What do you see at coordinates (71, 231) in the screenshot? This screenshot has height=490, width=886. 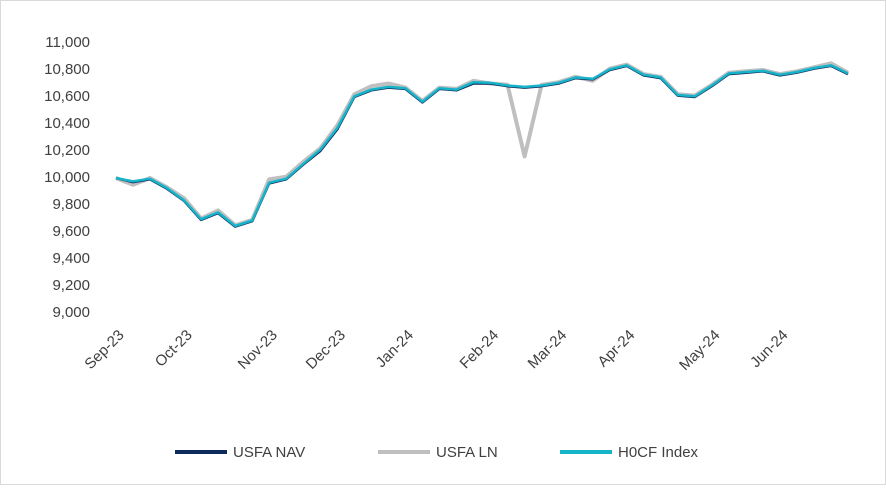 I see `y-tick-label: 9,600` at bounding box center [71, 231].